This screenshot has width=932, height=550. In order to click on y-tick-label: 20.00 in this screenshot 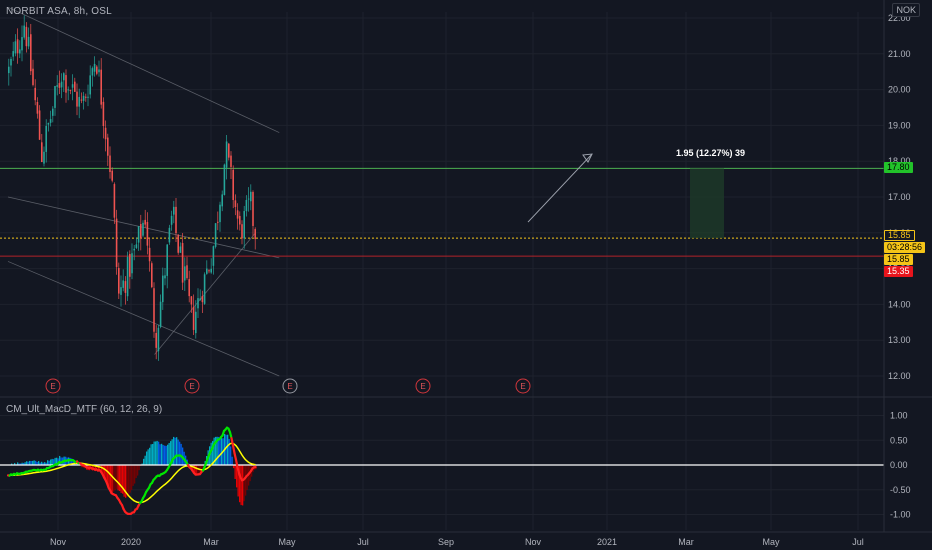, I will do `click(899, 90)`.